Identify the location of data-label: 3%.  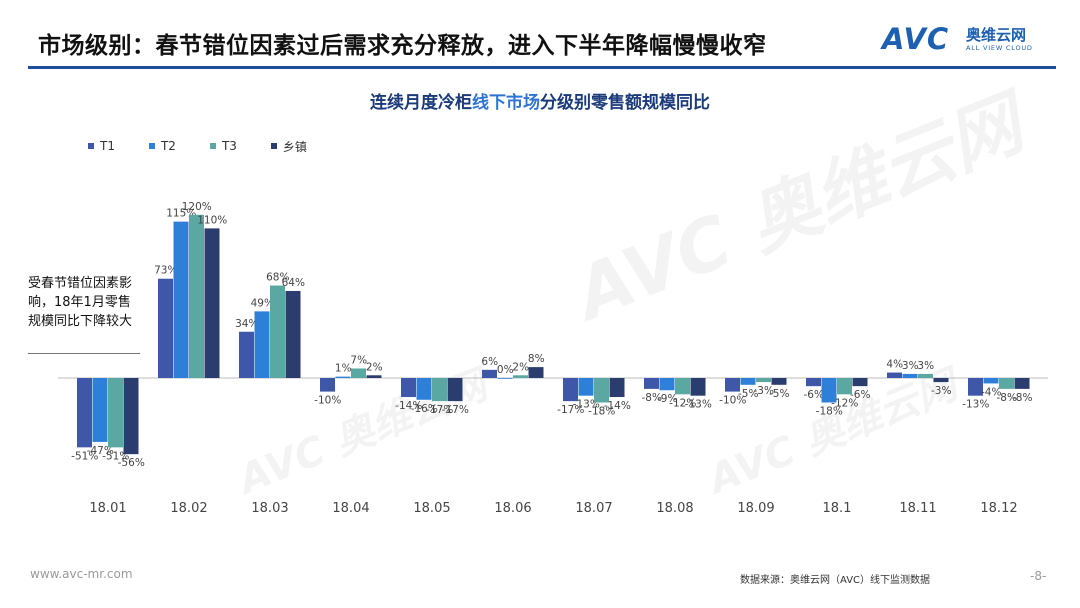
(925, 366).